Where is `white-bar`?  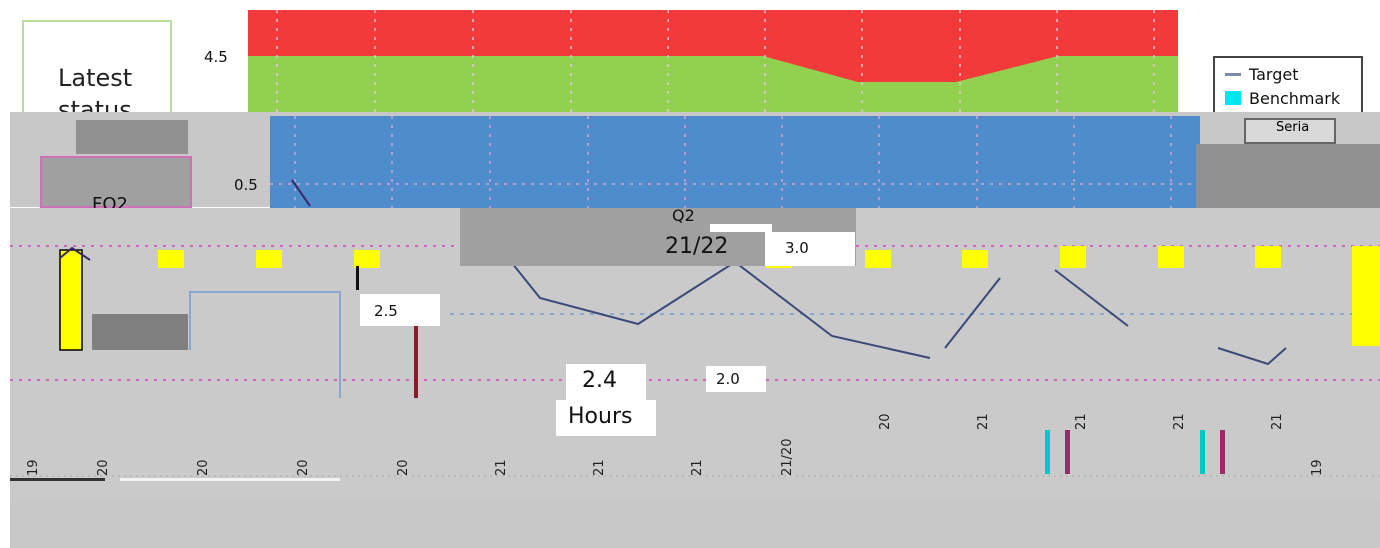
white-bar is located at coordinates (741, 228).